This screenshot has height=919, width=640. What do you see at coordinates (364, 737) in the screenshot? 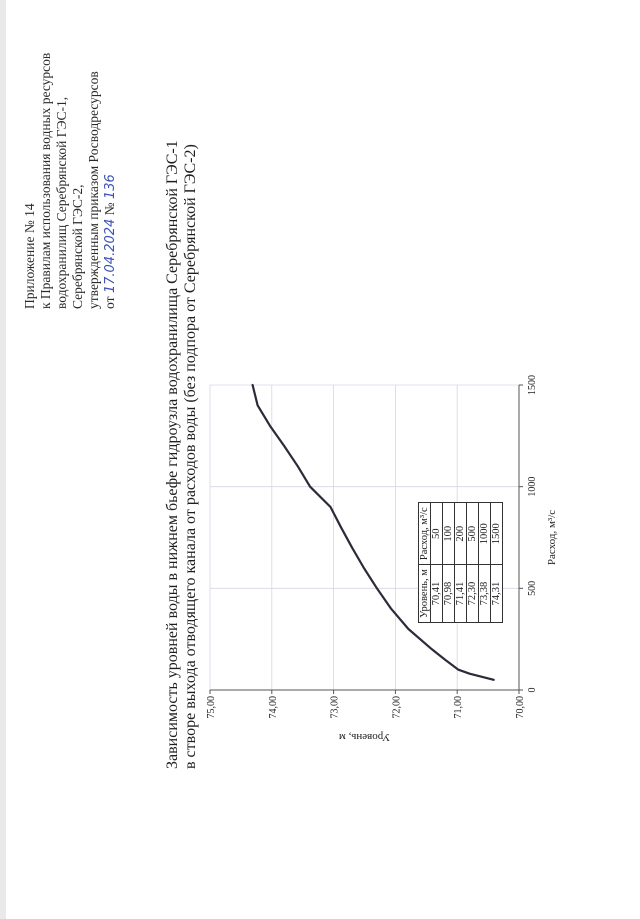
I see `y-axis-label: Уровень, м` at bounding box center [364, 737].